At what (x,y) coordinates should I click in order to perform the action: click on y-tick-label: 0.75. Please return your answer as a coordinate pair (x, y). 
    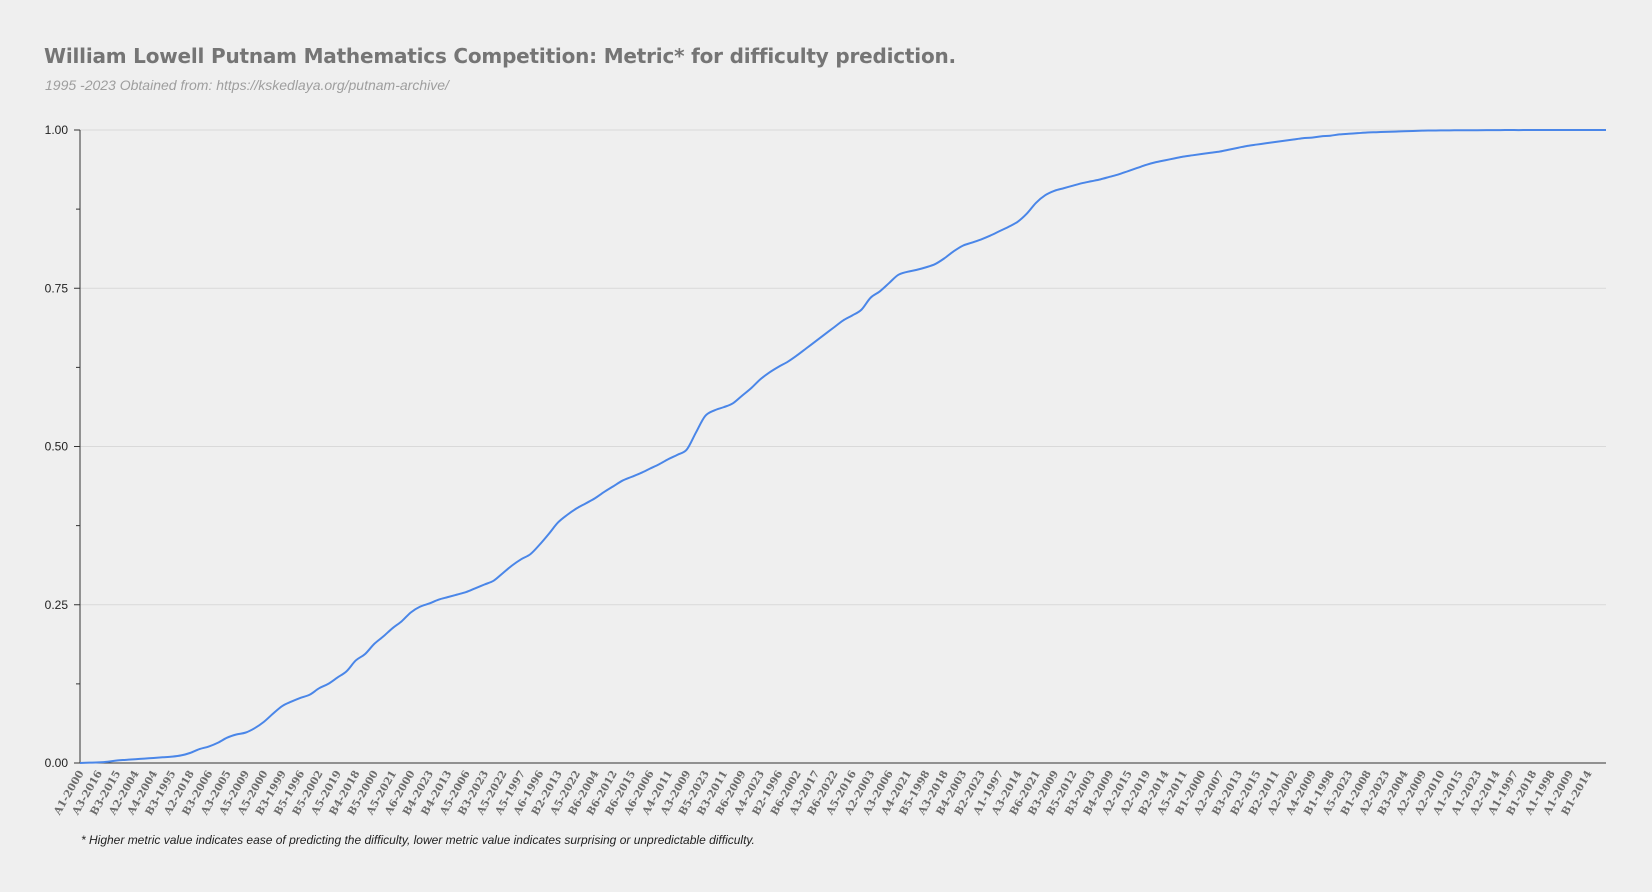
    Looking at the image, I should click on (57, 288).